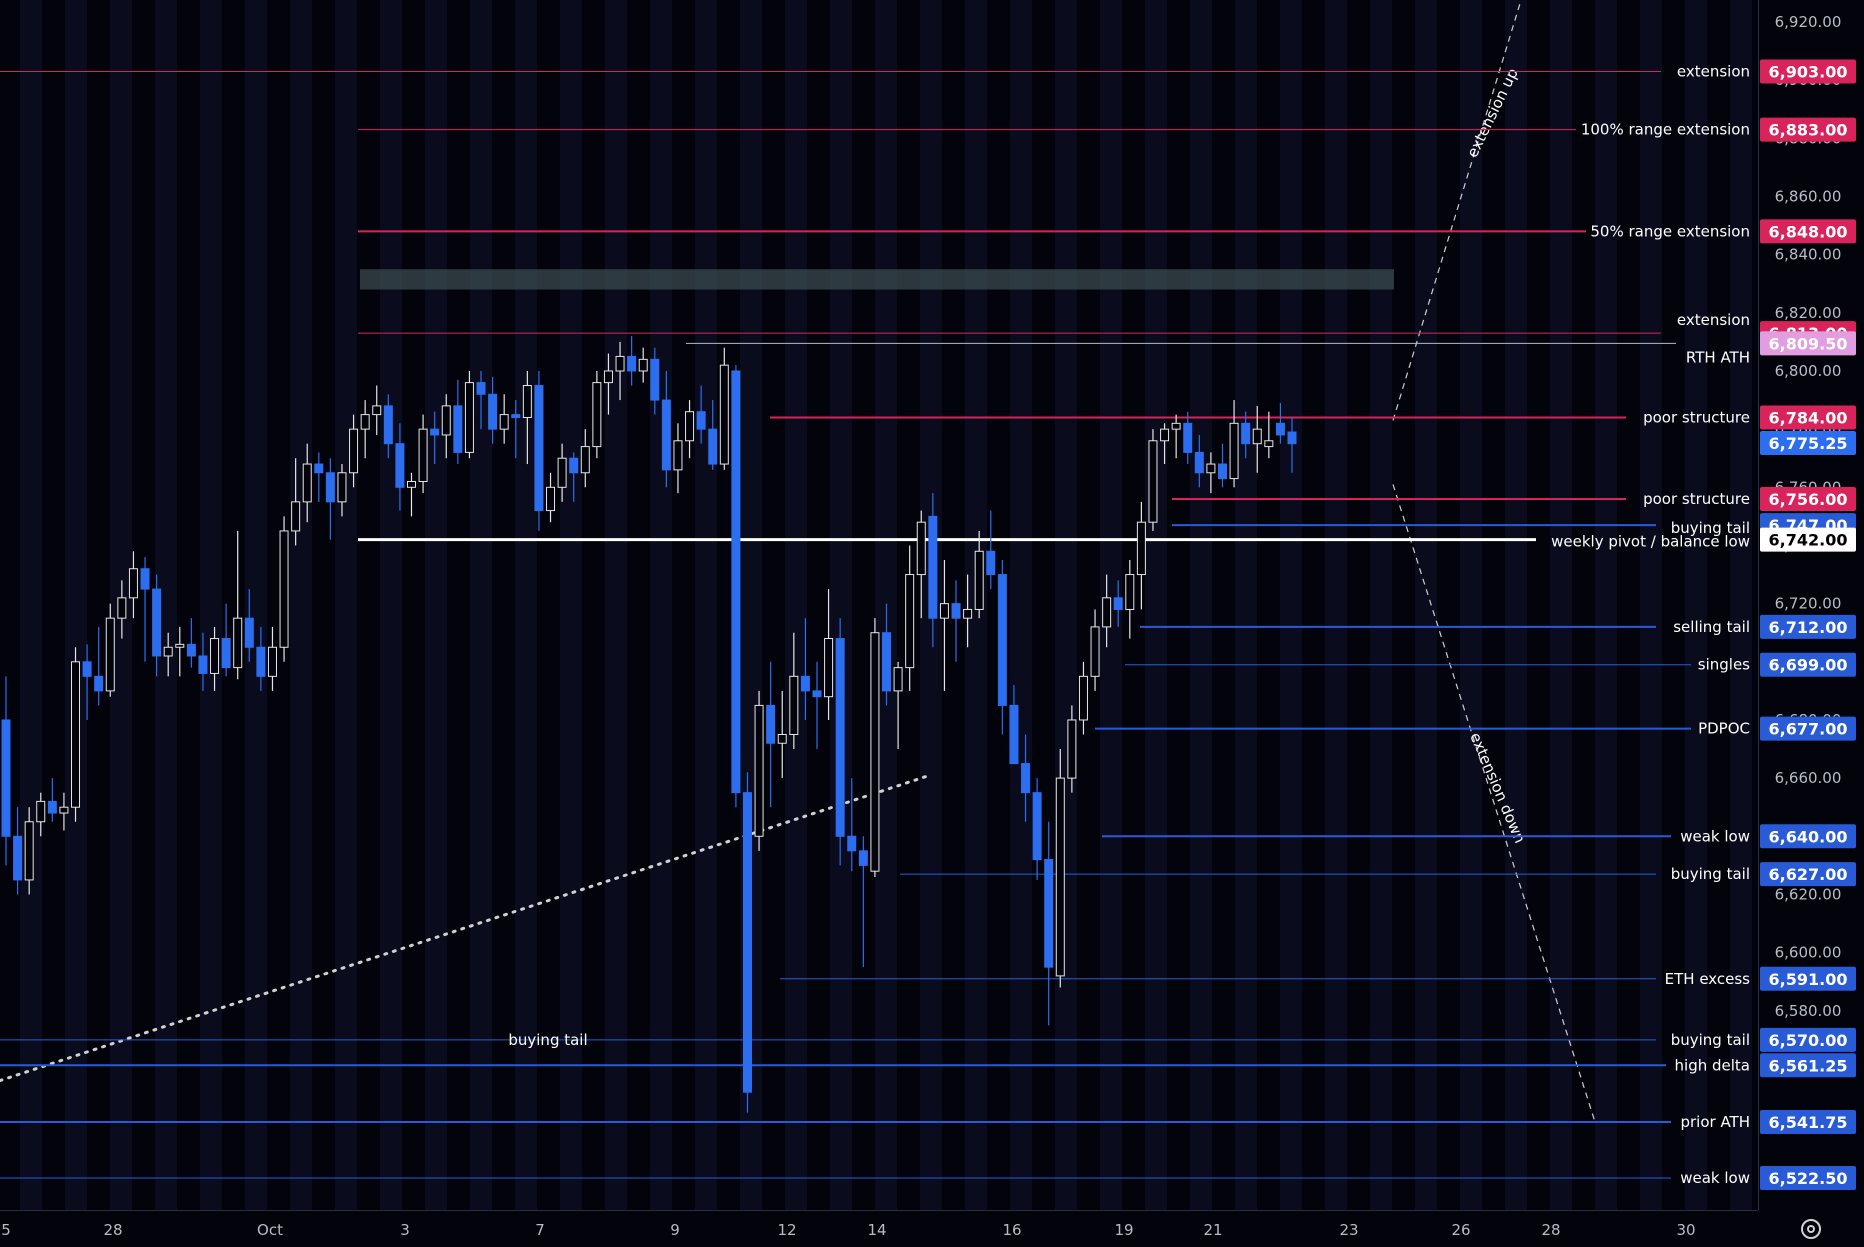  What do you see at coordinates (1808, 1178) in the screenshot?
I see `price-badge-value: 6,522.50` at bounding box center [1808, 1178].